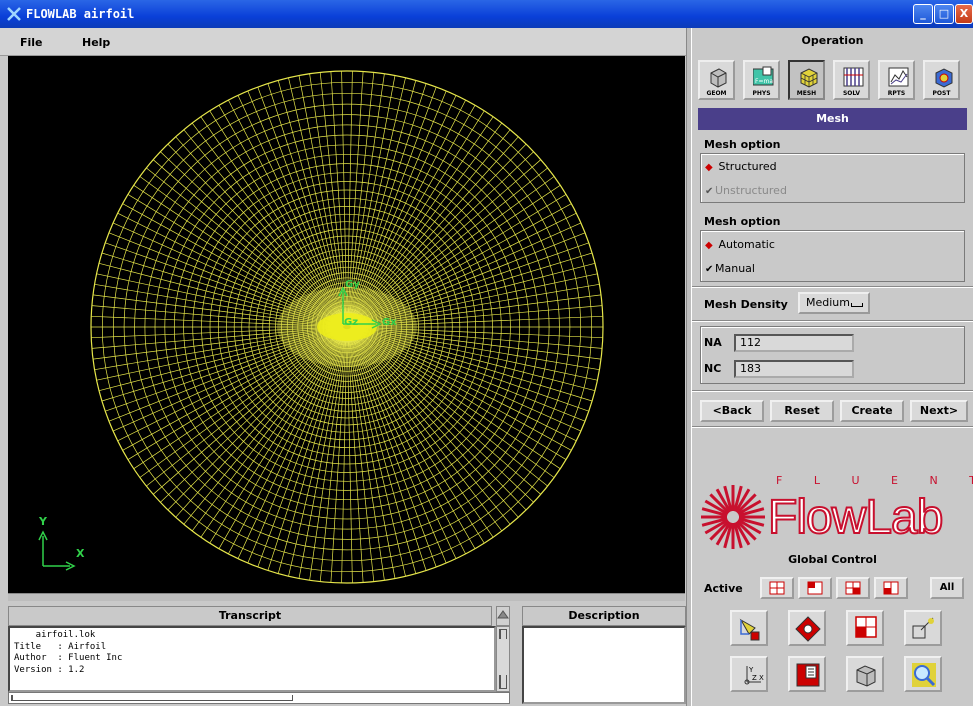 The width and height of the screenshot is (973, 706). I want to click on menu-help: Help, so click(96, 42).